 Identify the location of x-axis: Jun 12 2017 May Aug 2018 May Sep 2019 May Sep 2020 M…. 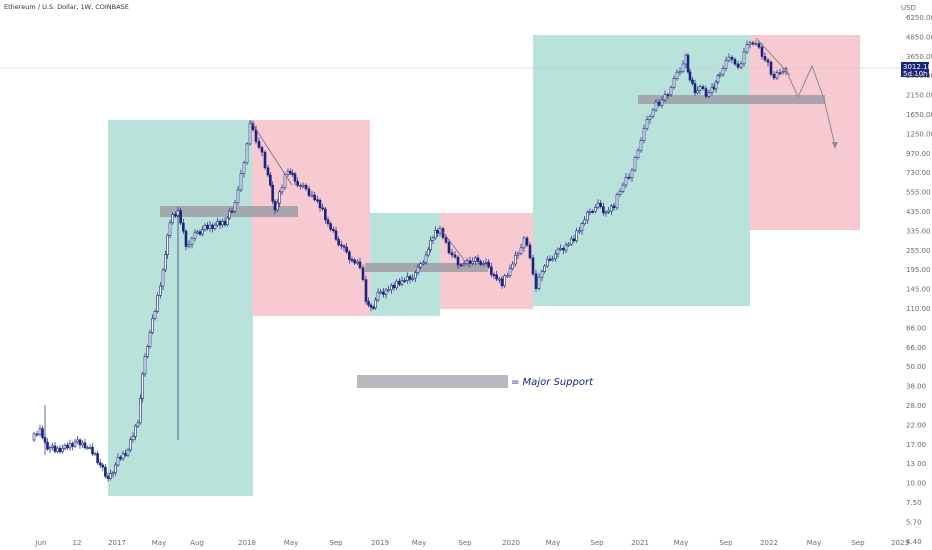
(472, 543).